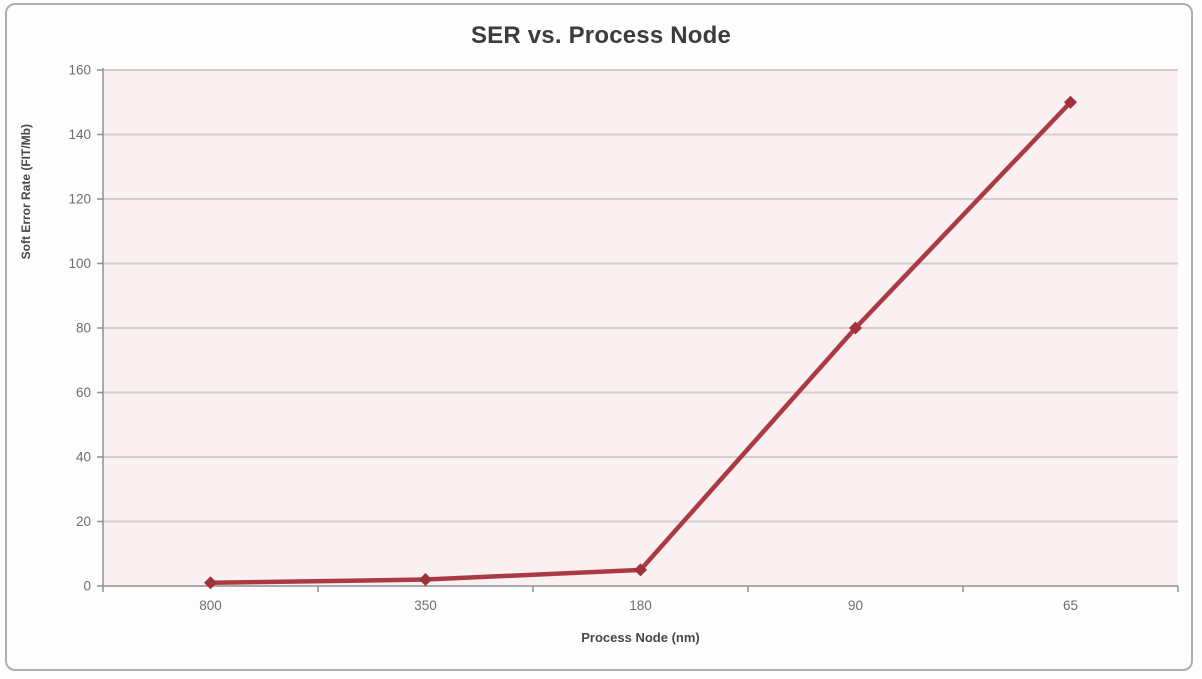  I want to click on y-axis-title: Soft Error Rate (FIT/Mb), so click(26, 192).